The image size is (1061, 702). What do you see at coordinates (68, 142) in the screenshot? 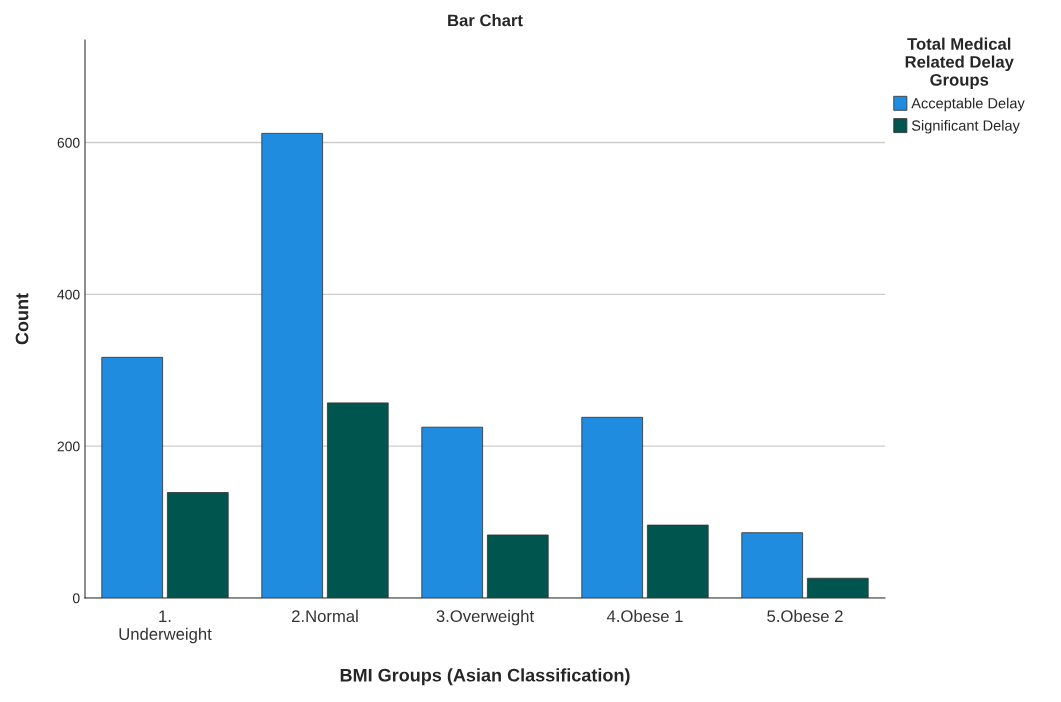
I see `y-tick-label: 600` at bounding box center [68, 142].